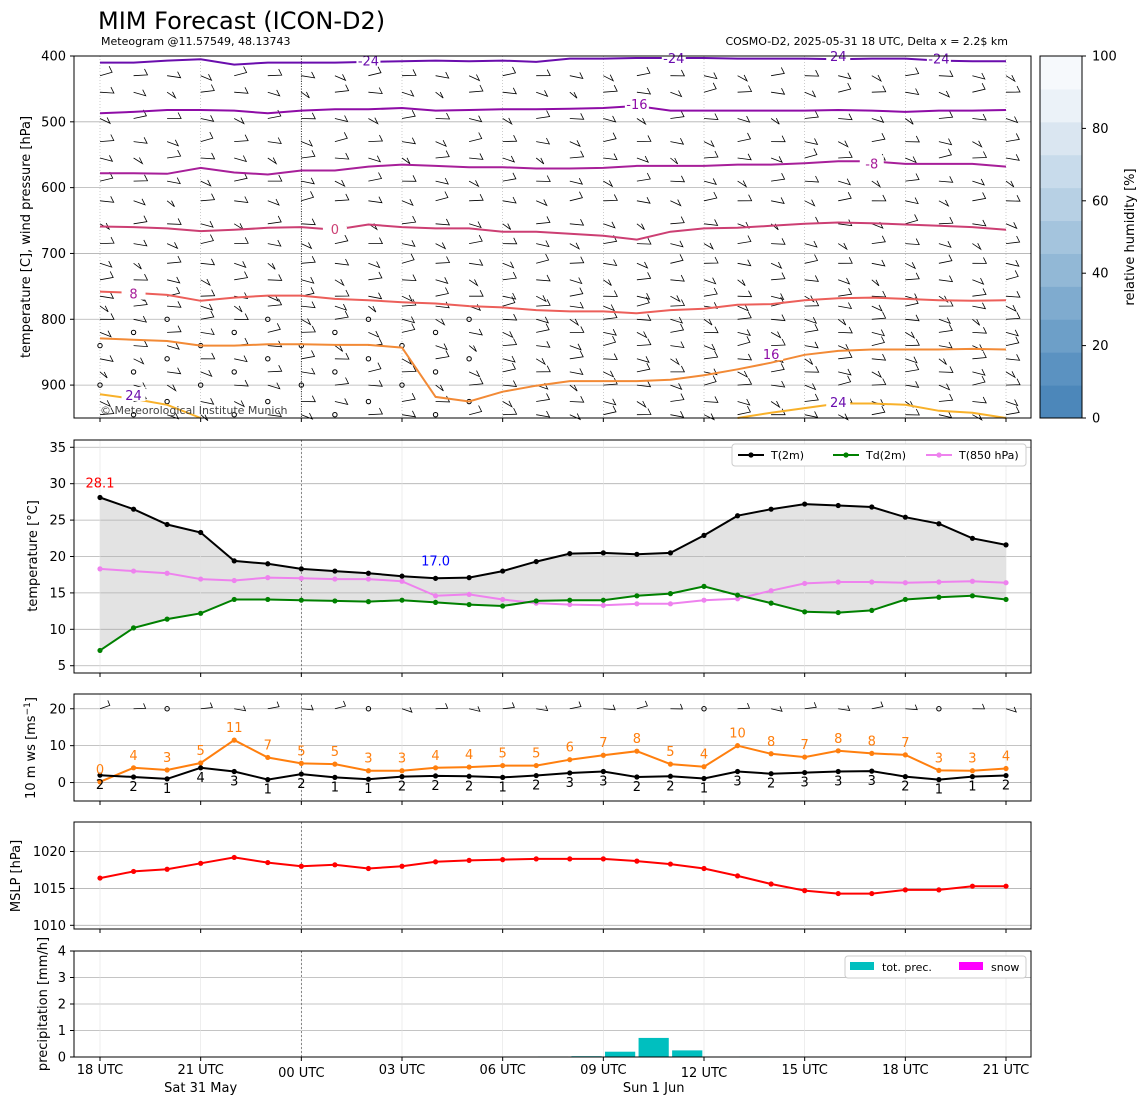 The height and width of the screenshot is (1105, 1148). What do you see at coordinates (469, 786) in the screenshot?
I see `gust-label: 2` at bounding box center [469, 786].